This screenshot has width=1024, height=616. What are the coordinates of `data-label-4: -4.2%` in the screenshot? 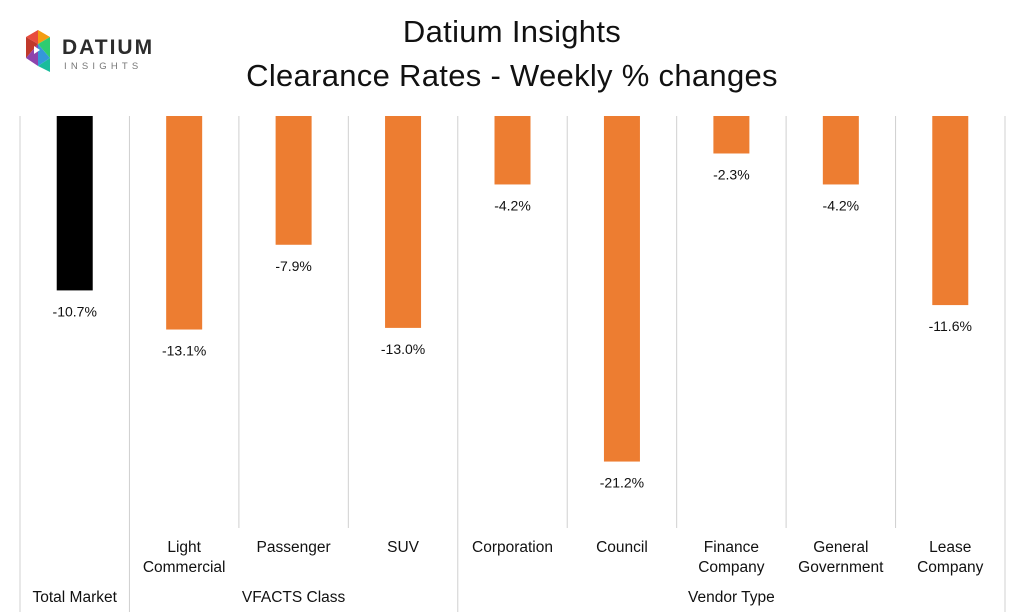 It's located at (512, 205).